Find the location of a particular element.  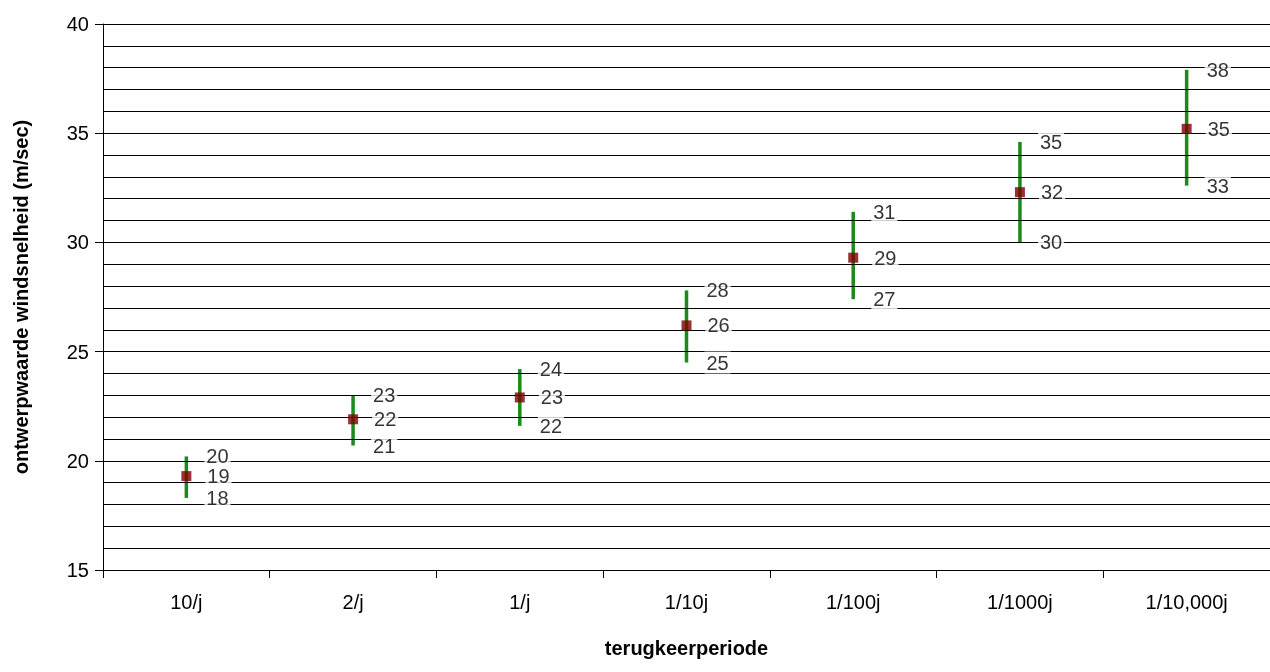

annotation: 25 is located at coordinates (717, 362).